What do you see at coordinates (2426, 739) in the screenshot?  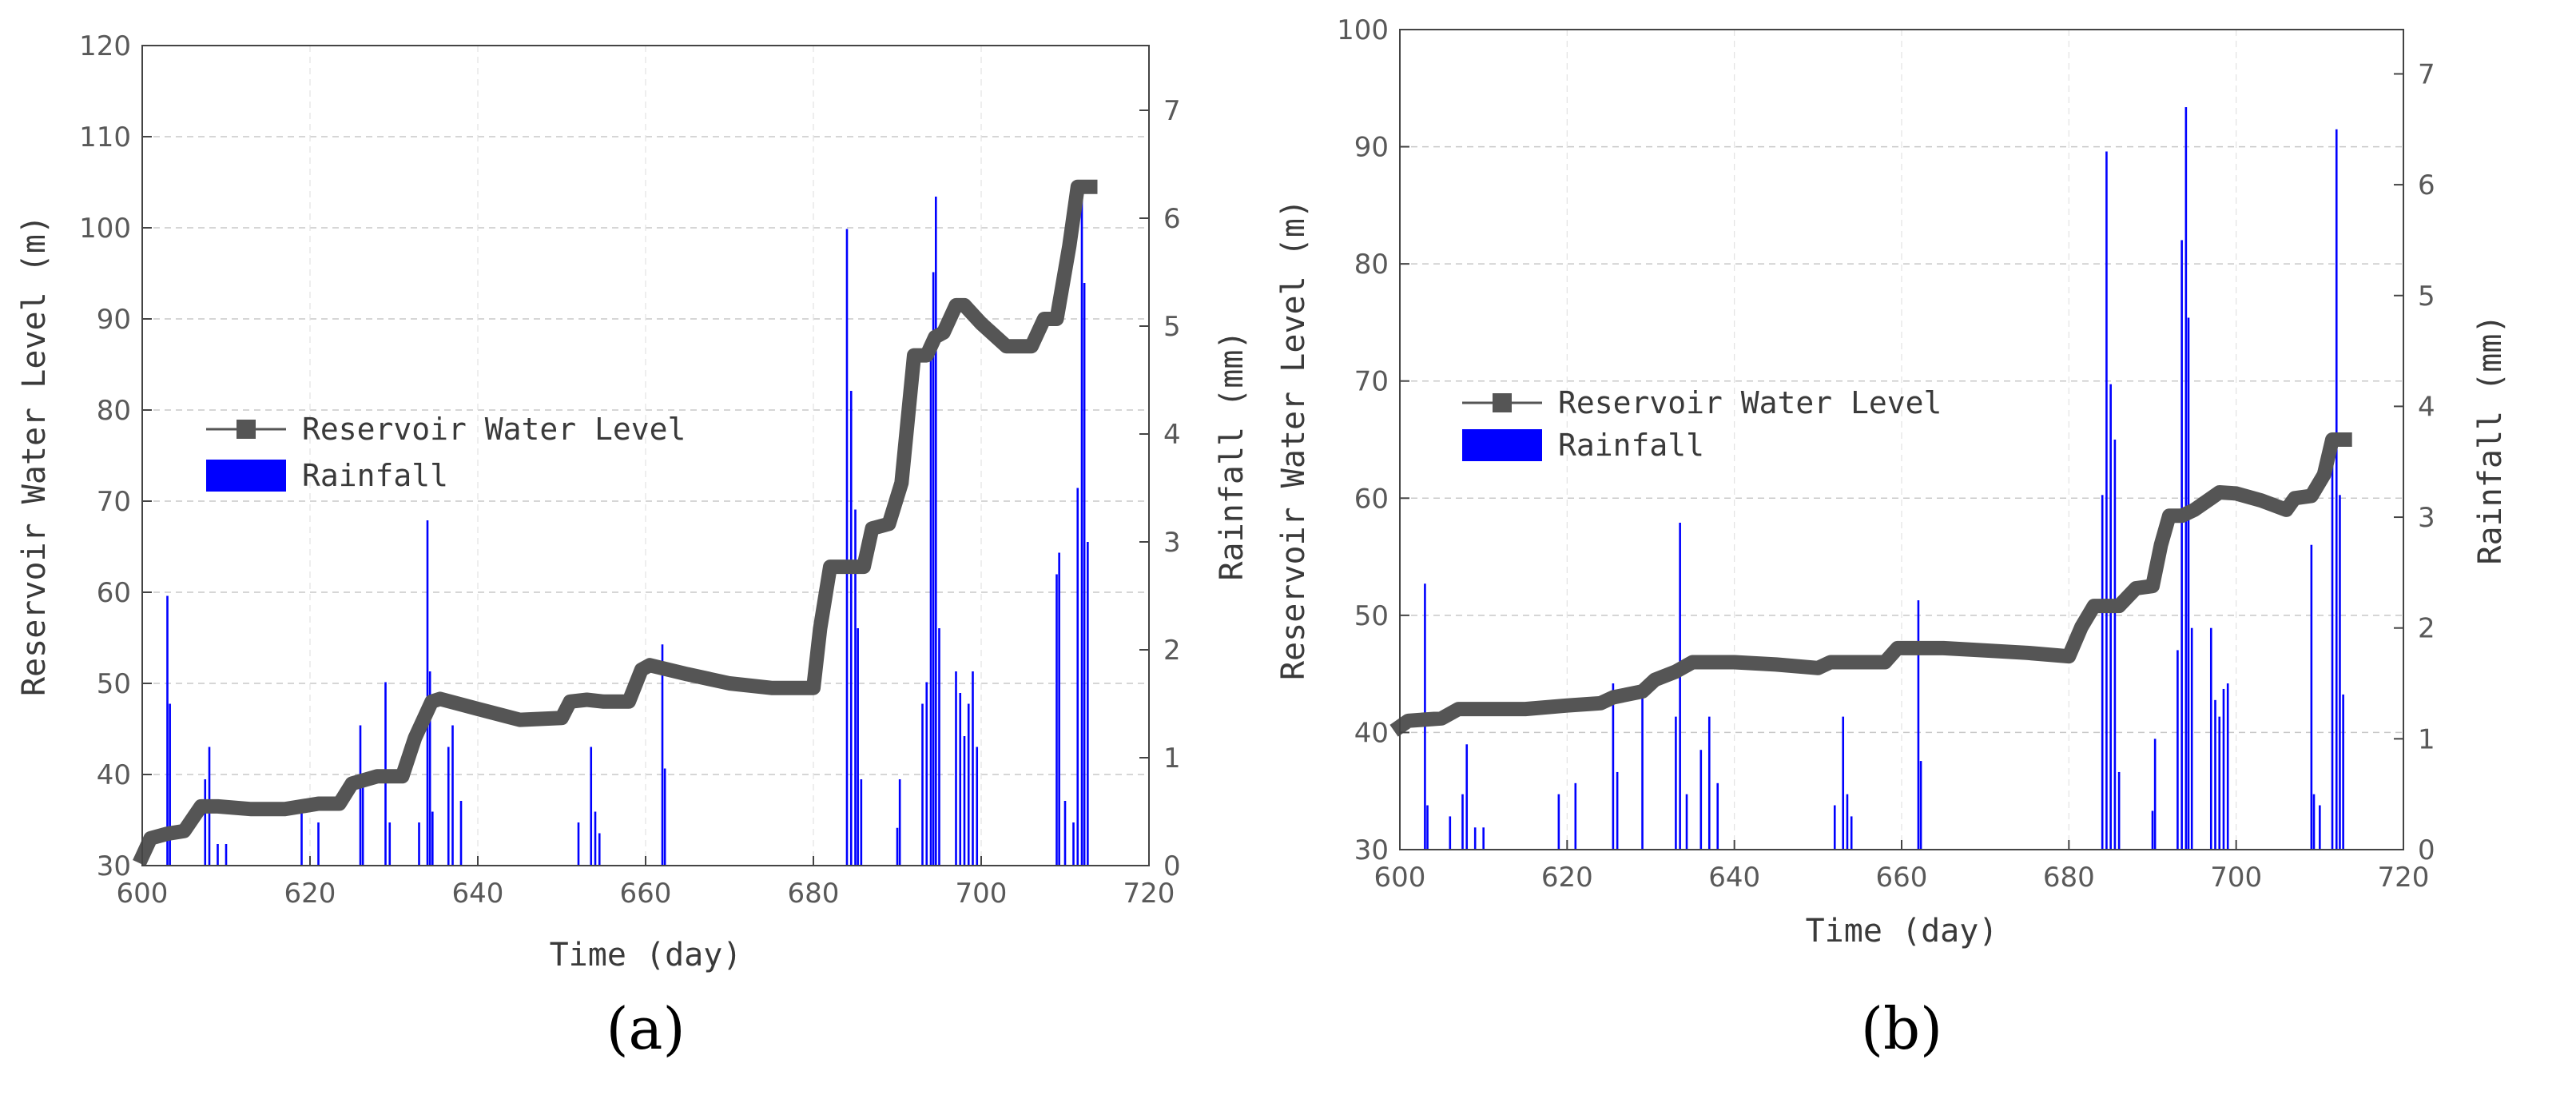 I see `yr-tick-label-b-1: 1` at bounding box center [2426, 739].